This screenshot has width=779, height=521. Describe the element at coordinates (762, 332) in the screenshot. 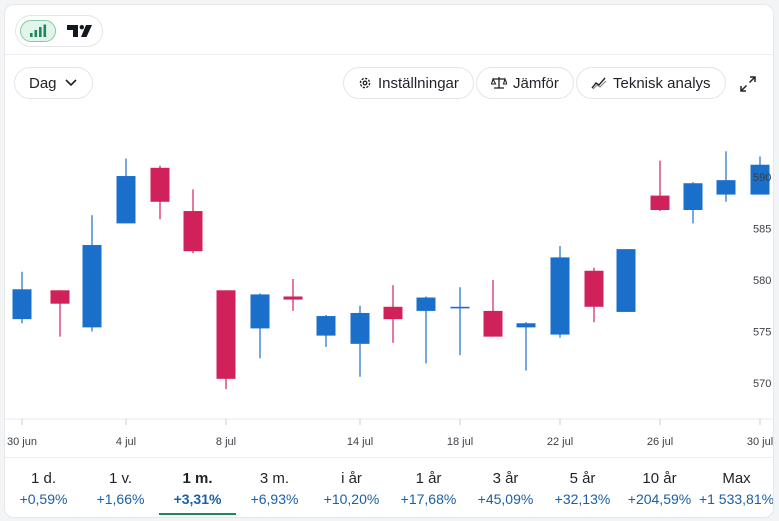

I see `y-tick-label: 575` at that location.